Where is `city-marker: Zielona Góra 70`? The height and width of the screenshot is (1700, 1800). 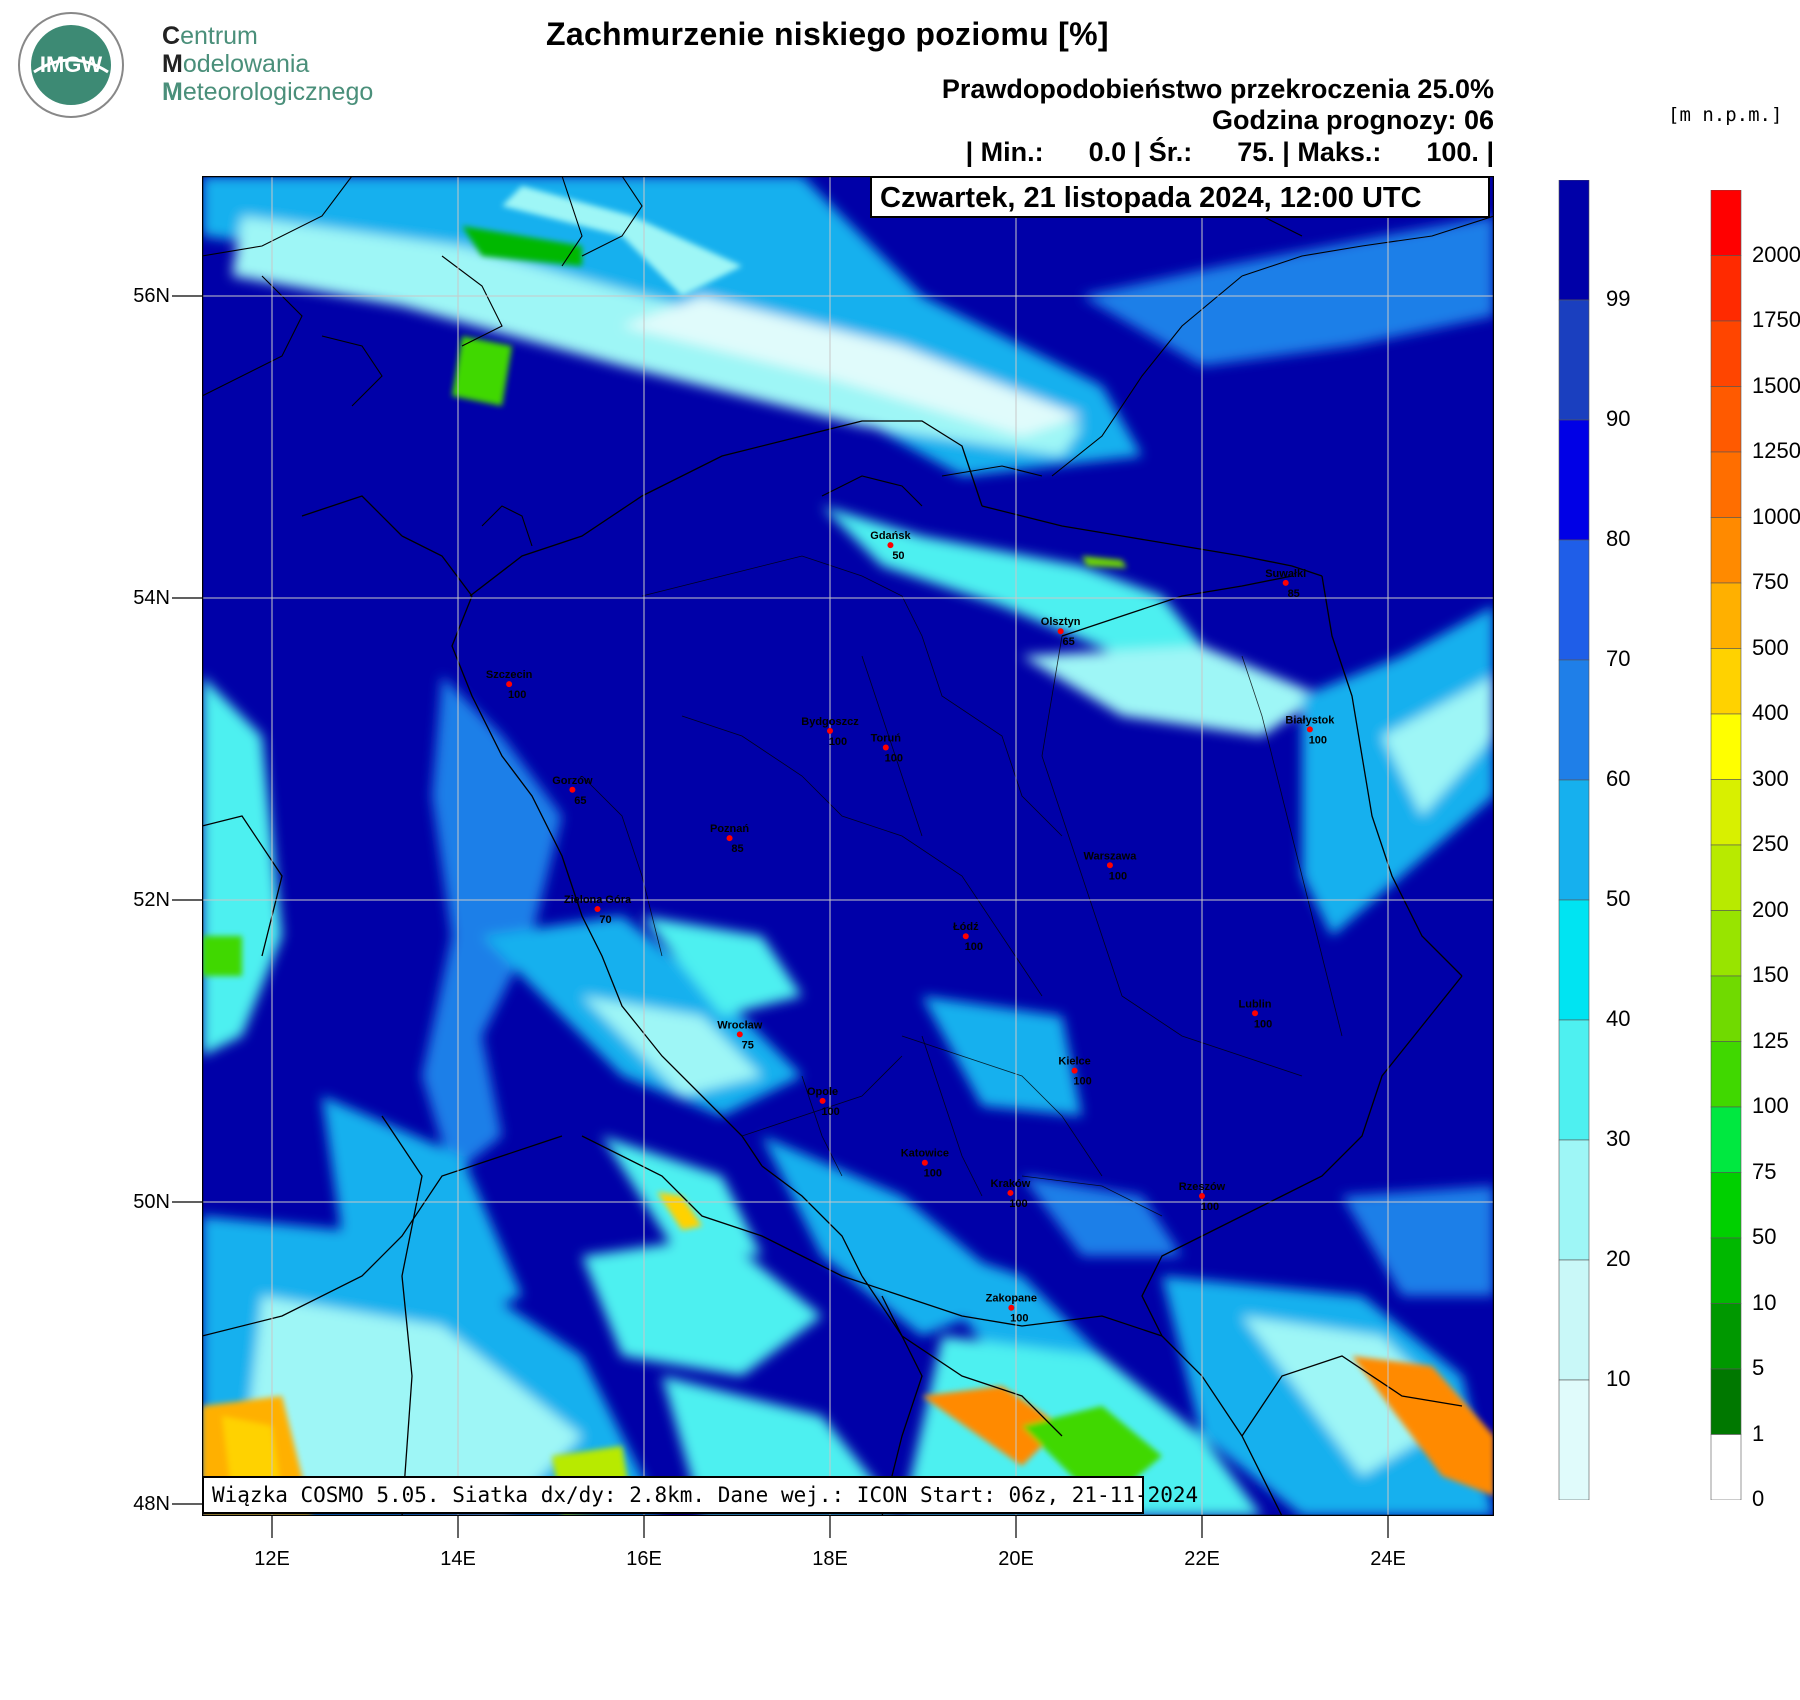
city-marker: Zielona Góra 70 is located at coordinates (598, 910).